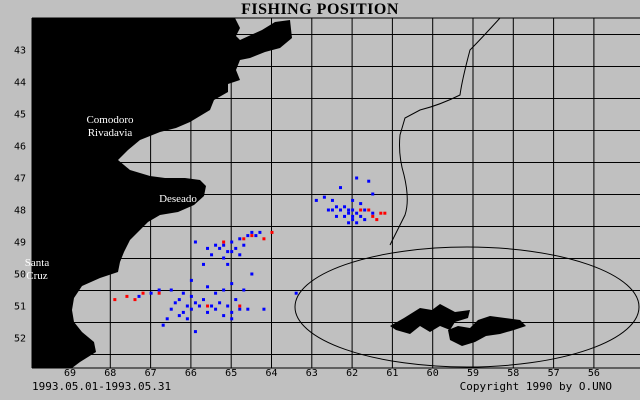 This screenshot has width=640, height=400. Describe the element at coordinates (20, 243) in the screenshot. I see `lat-tick-label: 49` at that location.